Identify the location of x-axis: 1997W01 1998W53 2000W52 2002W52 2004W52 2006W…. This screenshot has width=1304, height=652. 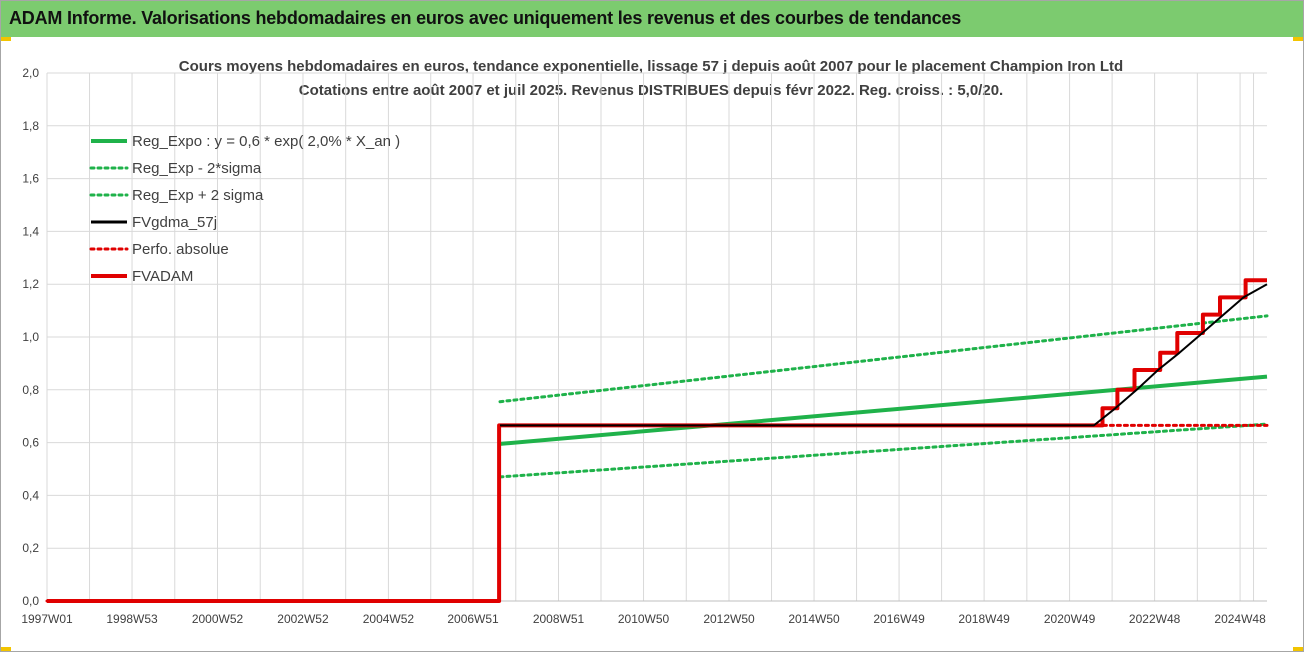
(644, 613).